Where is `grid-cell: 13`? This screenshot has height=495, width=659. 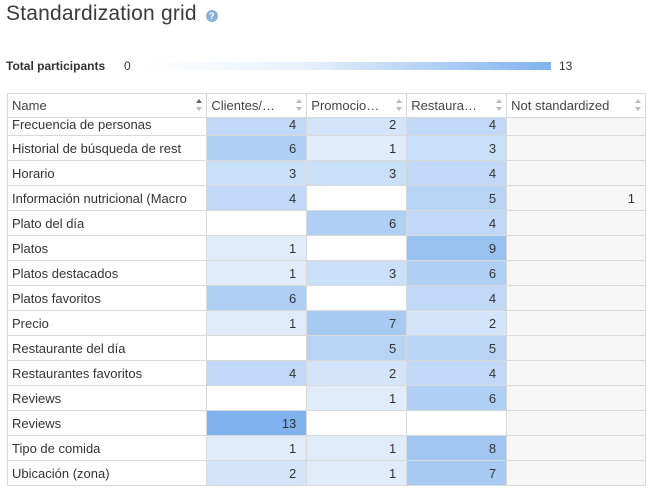 grid-cell: 13 is located at coordinates (257, 423).